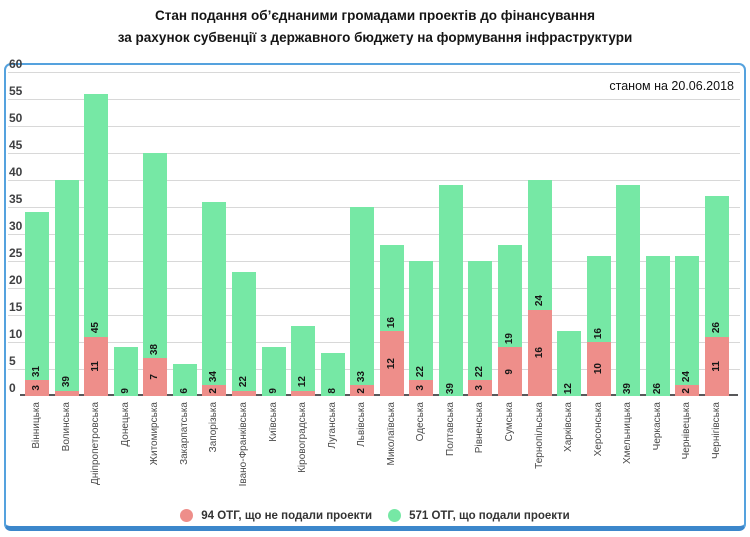 Image resolution: width=750 pixels, height=537 pixels. What do you see at coordinates (287, 515) in the screenshot?
I see `legend-label: 94 ОТГ, що не подали проекти` at bounding box center [287, 515].